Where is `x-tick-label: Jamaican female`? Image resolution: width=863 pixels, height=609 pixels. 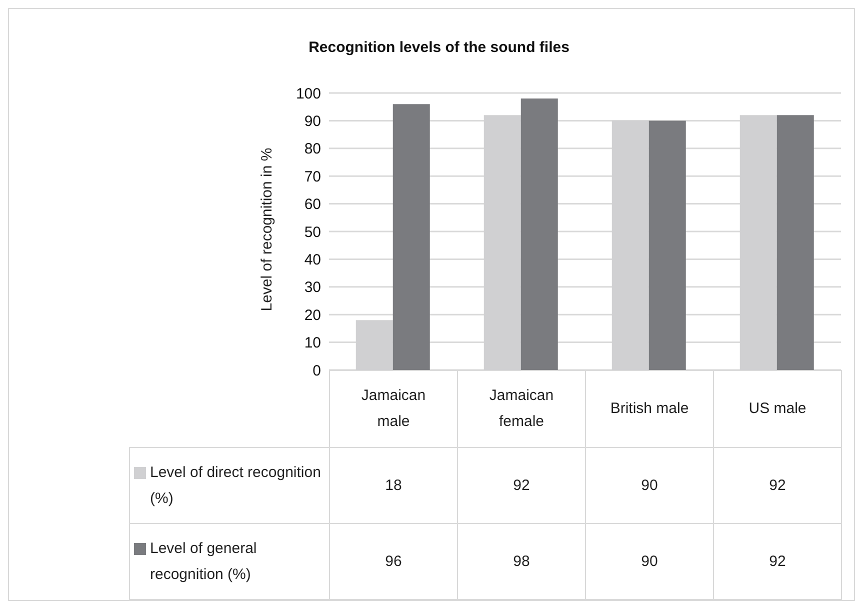 x-tick-label: Jamaican female is located at coordinates (522, 409).